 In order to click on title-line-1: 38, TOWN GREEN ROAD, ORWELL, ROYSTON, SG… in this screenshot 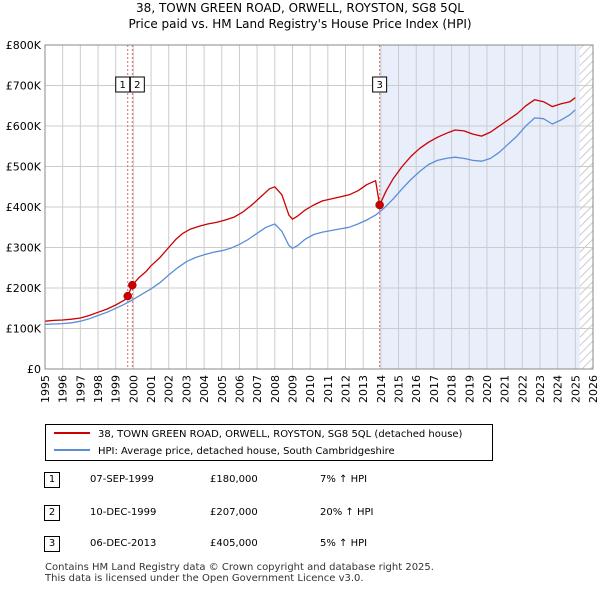, I will do `click(300, 8)`.